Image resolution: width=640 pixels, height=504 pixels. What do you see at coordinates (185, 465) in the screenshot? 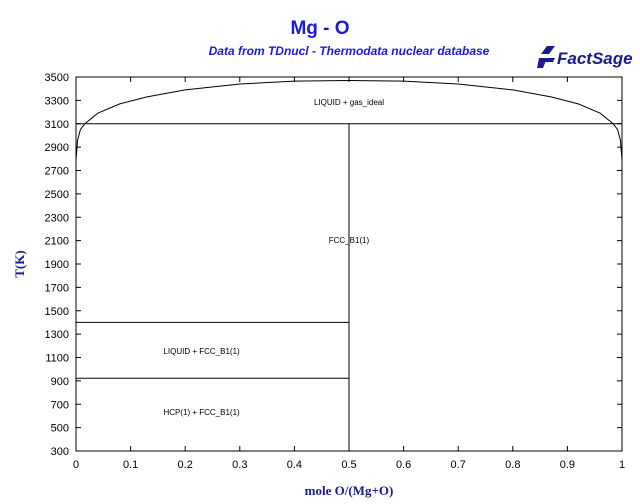
I see `x-tick-label: 0.2` at bounding box center [185, 465].